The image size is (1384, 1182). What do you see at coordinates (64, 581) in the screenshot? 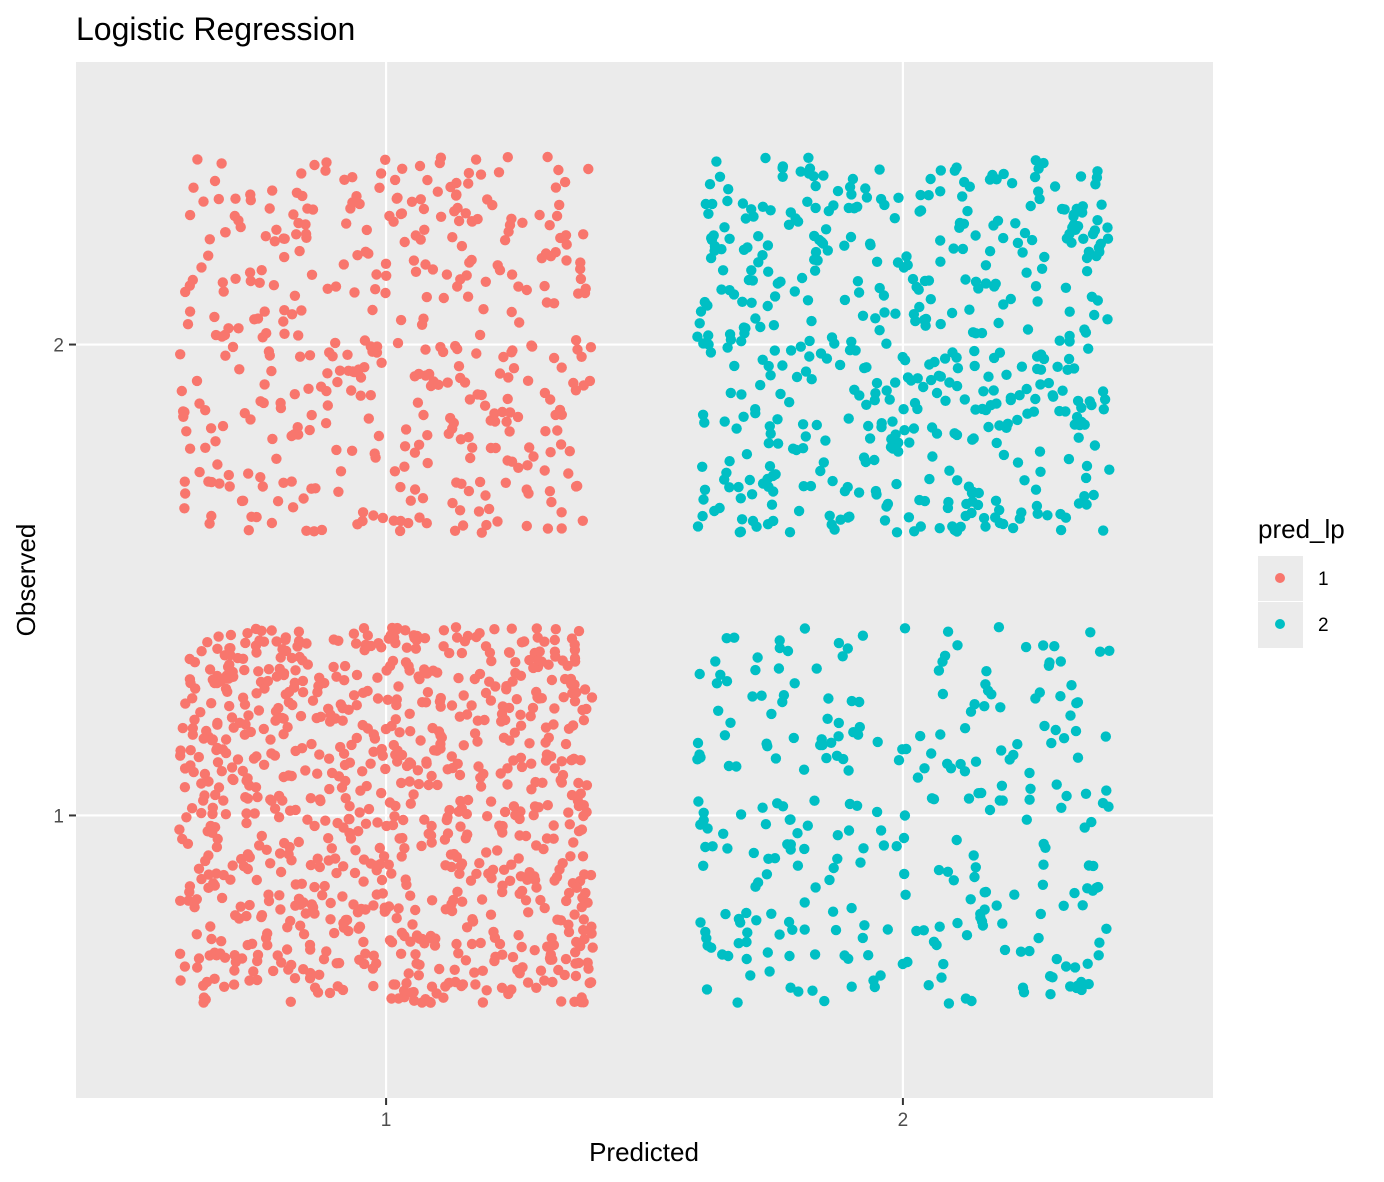
I see `y-axis: 1 2` at bounding box center [64, 581].